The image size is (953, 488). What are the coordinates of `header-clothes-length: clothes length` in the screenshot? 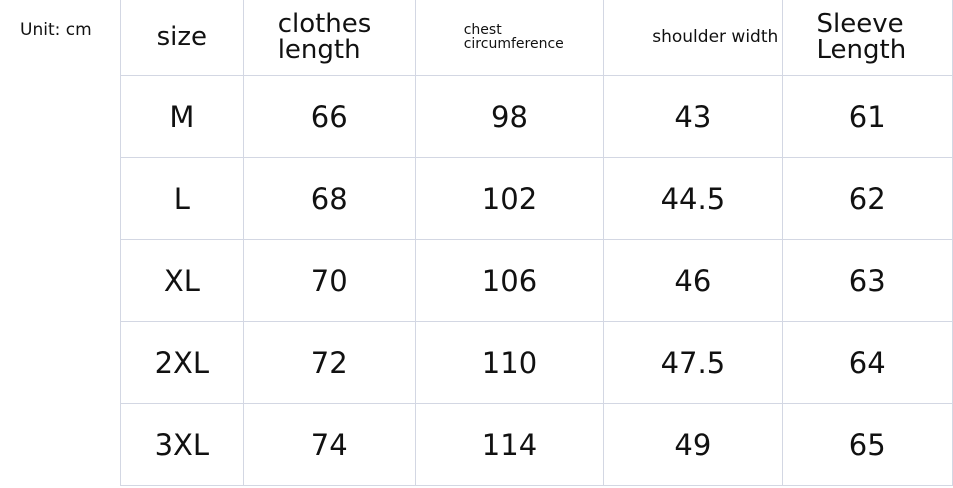 It's located at (329, 38).